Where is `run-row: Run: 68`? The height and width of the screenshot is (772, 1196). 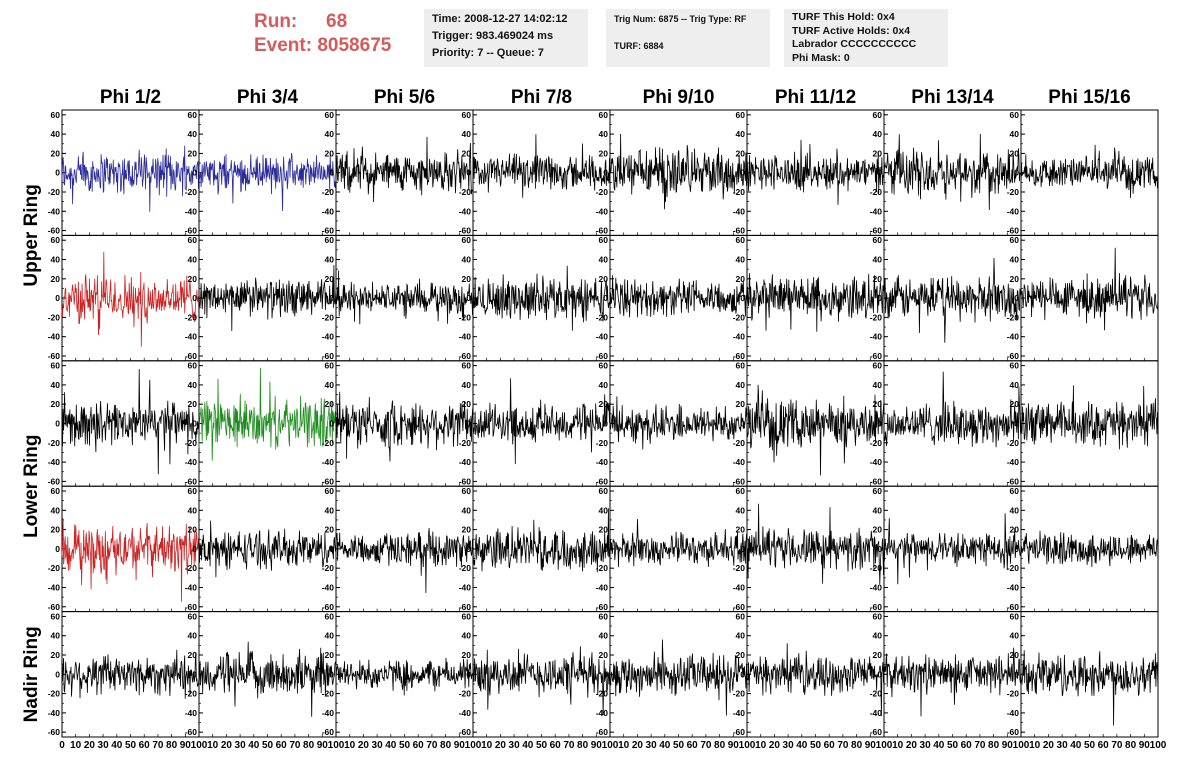 run-row: Run: 68 is located at coordinates (322, 22).